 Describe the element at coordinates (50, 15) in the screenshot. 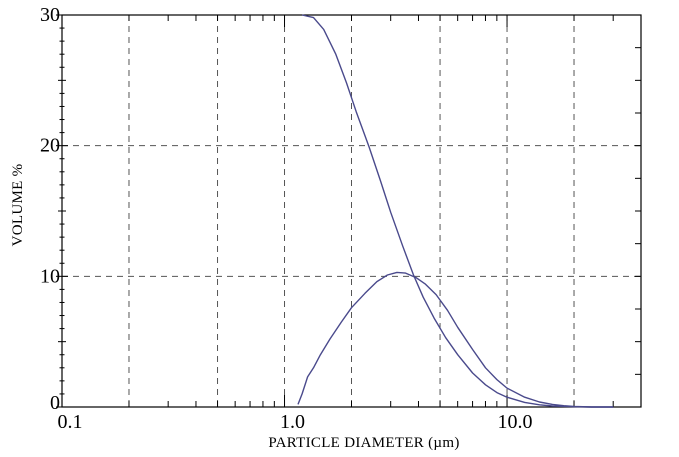

I see `y-tick-label: 30` at that location.